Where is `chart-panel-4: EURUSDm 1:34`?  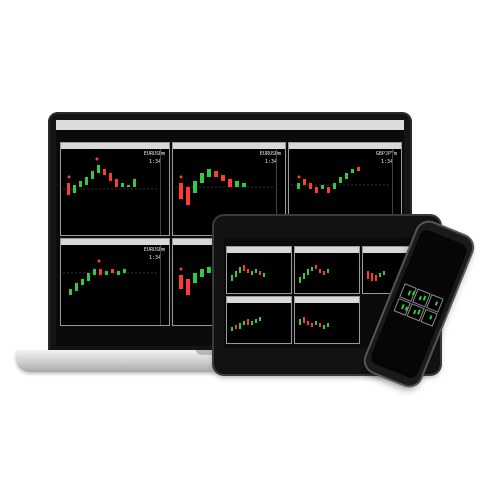 chart-panel-4: EURUSDm 1:34 is located at coordinates (115, 282).